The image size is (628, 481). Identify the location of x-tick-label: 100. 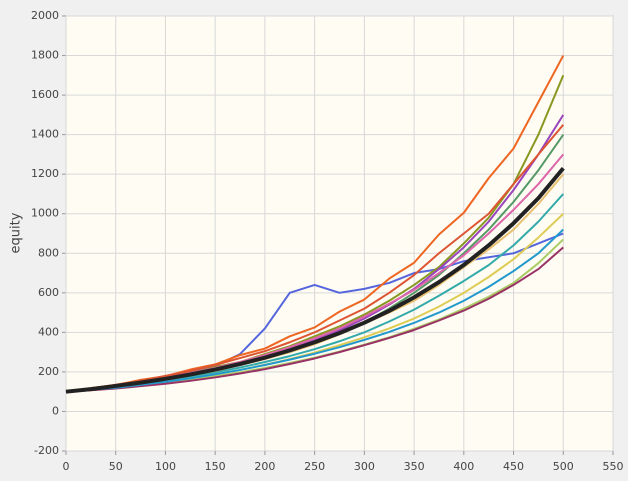
(165, 466).